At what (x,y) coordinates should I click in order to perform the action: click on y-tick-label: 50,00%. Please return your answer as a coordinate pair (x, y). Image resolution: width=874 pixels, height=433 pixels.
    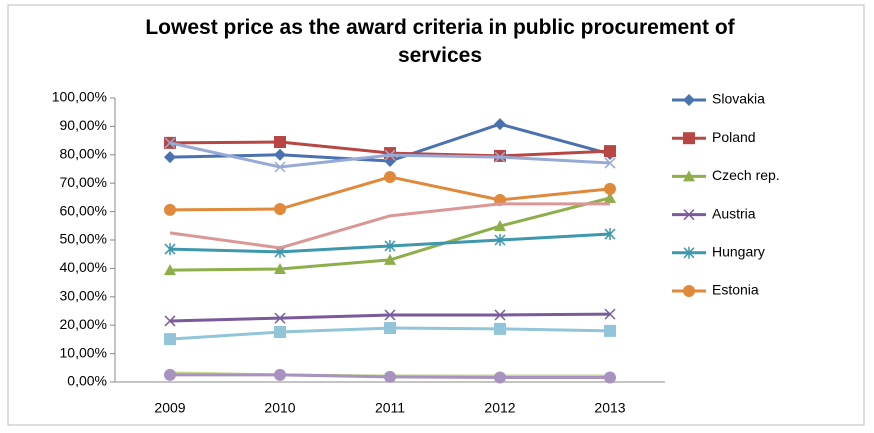
    Looking at the image, I should click on (83, 239).